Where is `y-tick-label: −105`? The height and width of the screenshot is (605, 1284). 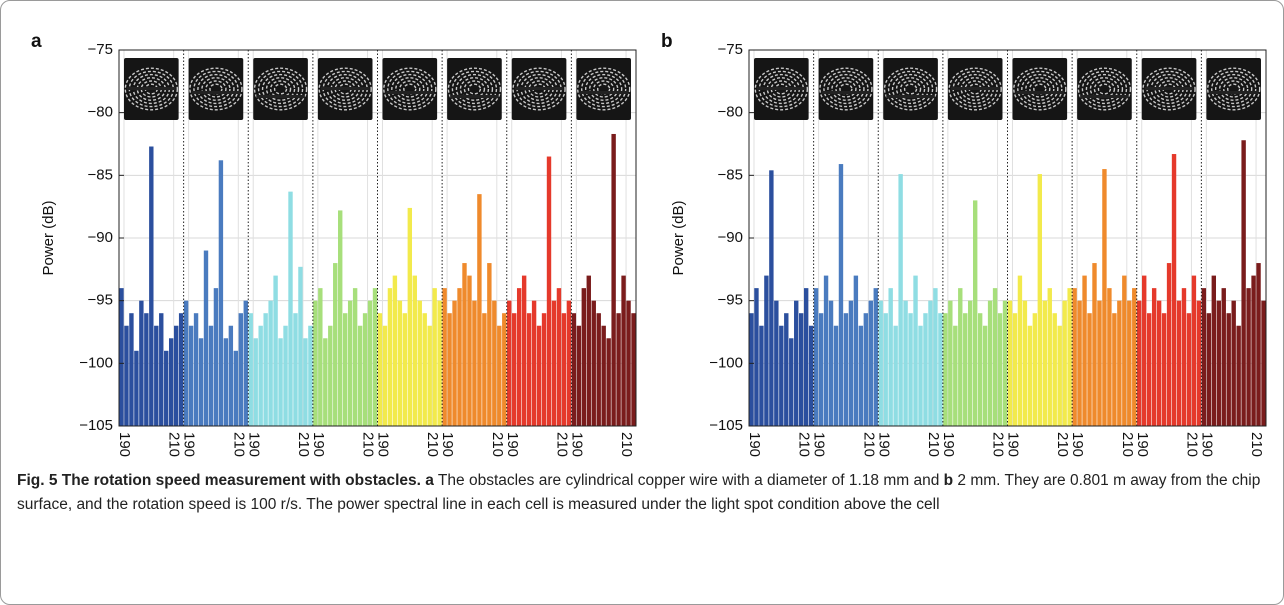 y-tick-label: −105 is located at coordinates (726, 425).